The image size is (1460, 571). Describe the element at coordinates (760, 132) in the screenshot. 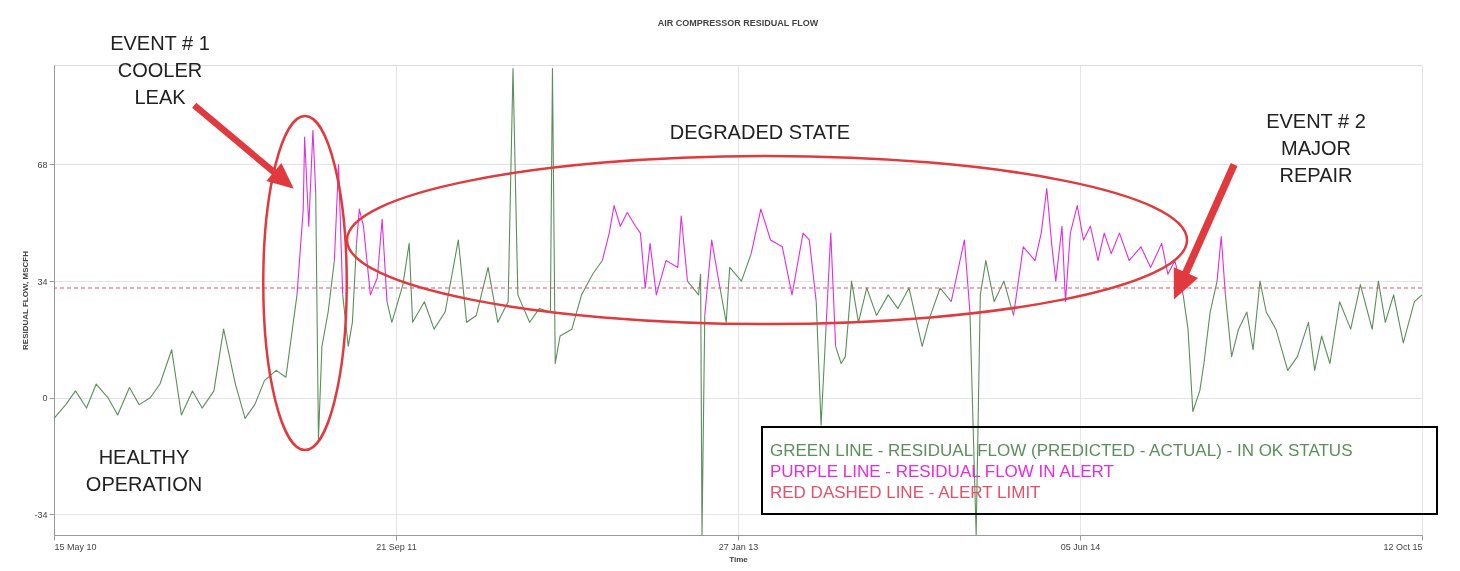

I see `annotation: DEGRADED STATE` at that location.